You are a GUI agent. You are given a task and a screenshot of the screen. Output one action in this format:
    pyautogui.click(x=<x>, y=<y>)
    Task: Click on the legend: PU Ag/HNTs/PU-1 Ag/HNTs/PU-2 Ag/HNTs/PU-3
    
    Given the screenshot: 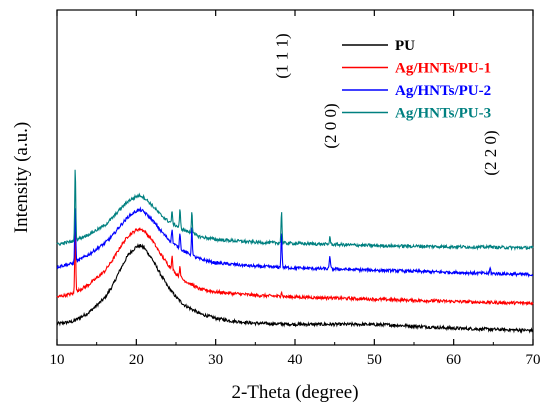 What is the action you would take?
    pyautogui.click(x=416, y=80)
    